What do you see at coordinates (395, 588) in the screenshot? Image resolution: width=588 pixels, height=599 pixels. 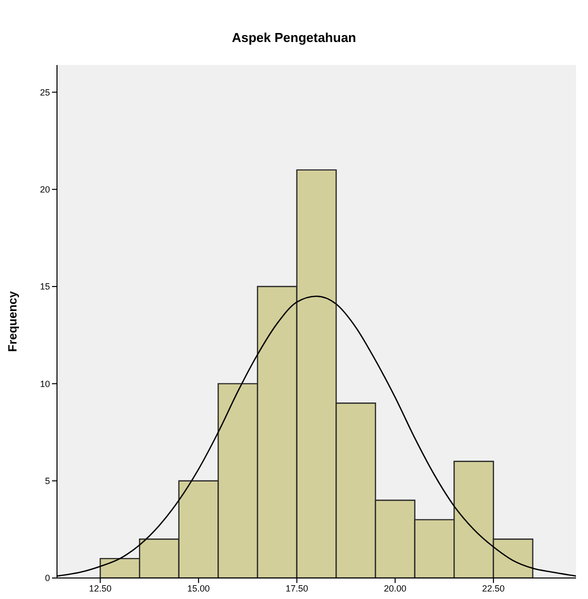 I see `x-tick-label: 20.00` at bounding box center [395, 588].